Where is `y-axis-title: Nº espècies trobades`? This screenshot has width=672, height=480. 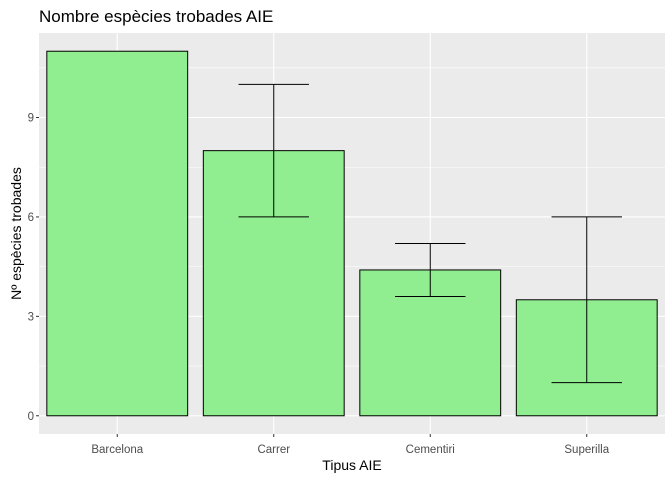
y-axis-title: Nº espècies trobades is located at coordinates (16, 233).